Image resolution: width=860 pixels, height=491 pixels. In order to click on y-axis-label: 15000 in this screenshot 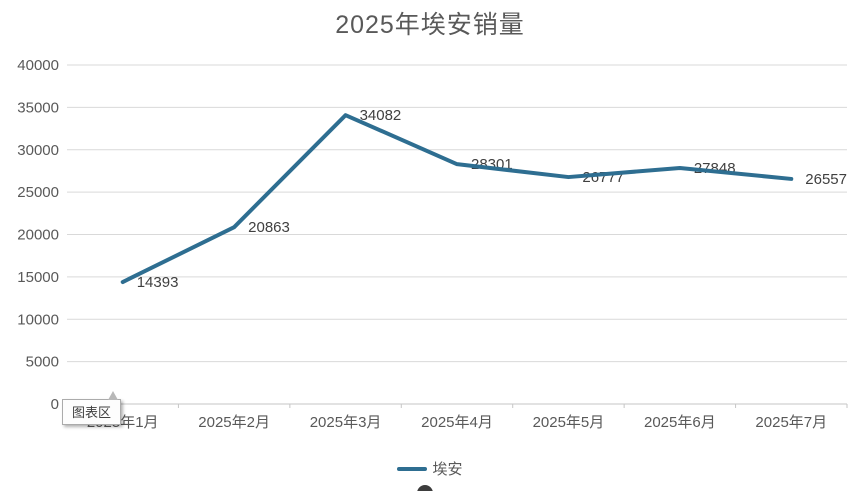, I will do `click(38, 277)`.